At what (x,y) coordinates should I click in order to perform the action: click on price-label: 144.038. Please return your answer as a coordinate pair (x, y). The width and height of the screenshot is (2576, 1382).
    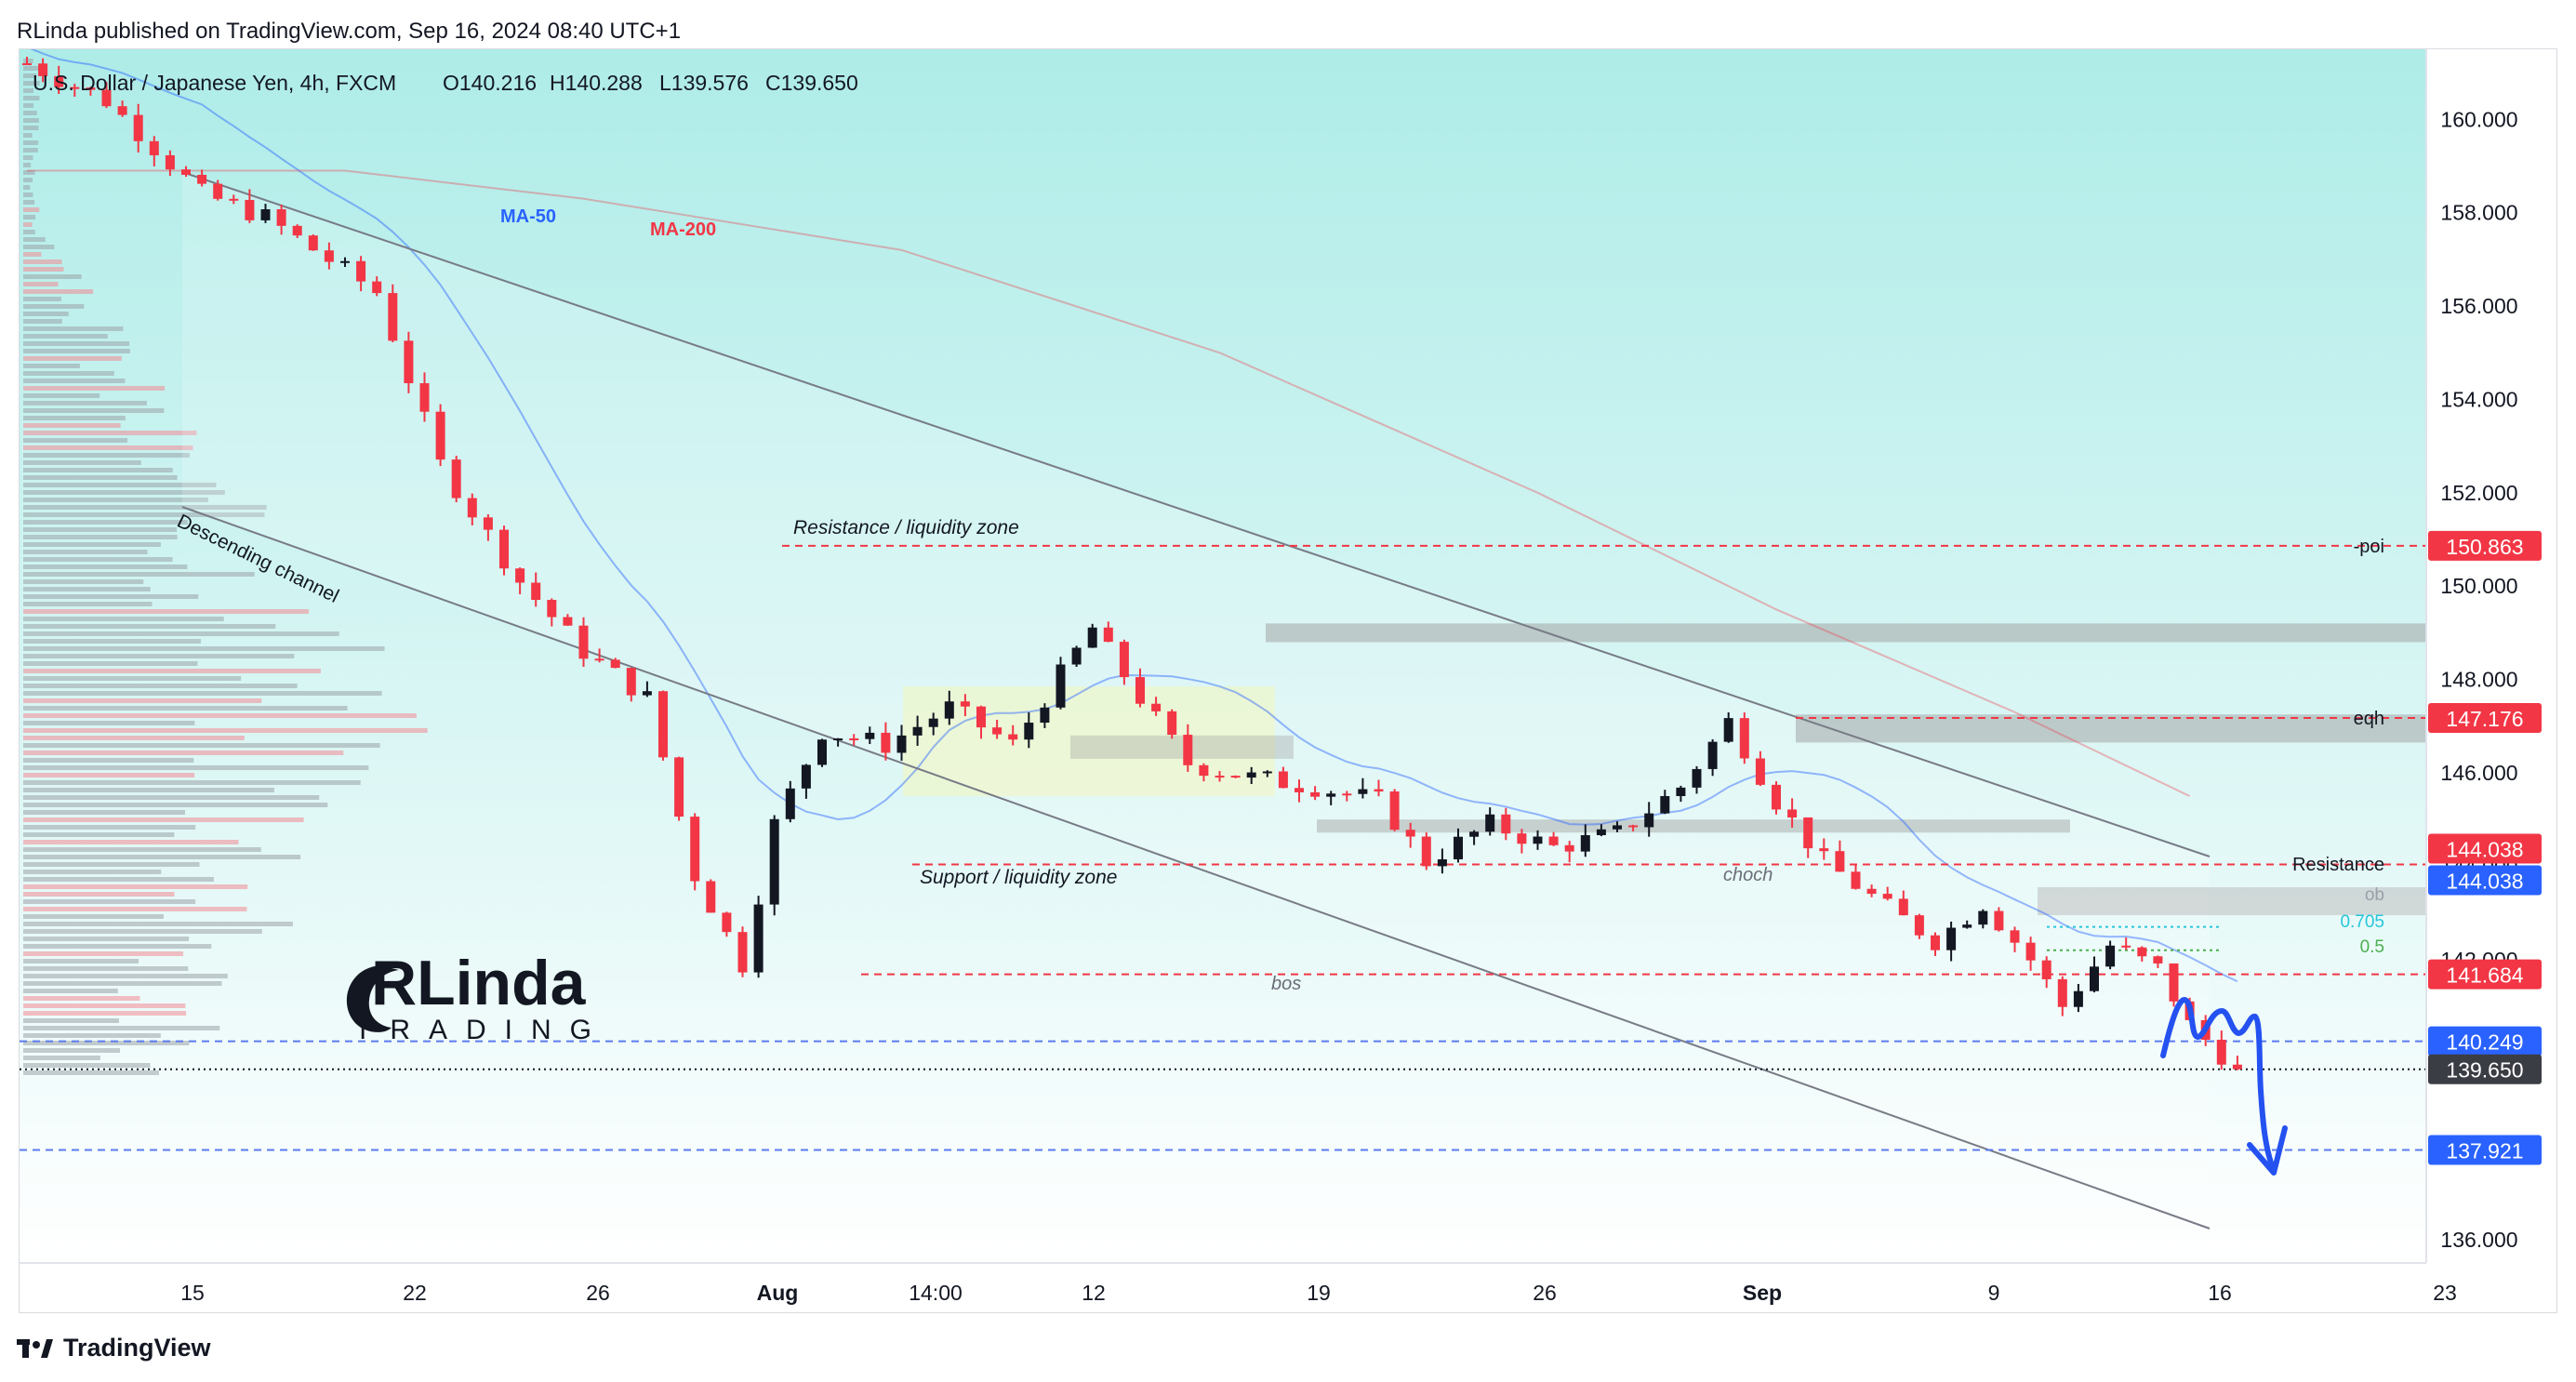
    Looking at the image, I should click on (2485, 881).